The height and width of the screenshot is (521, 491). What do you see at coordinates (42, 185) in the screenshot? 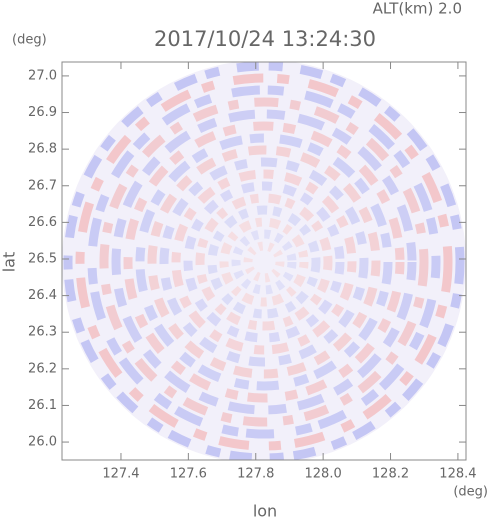
I see `y-tick-label: 26.7` at bounding box center [42, 185].